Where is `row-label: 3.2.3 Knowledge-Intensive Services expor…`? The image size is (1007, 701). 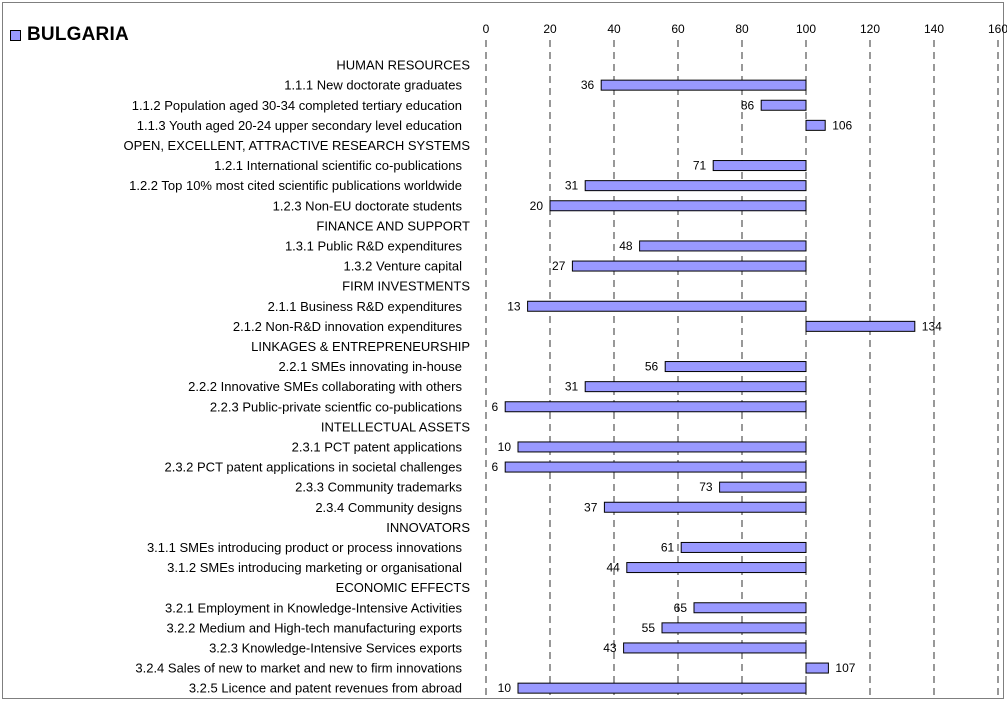 row-label: 3.2.3 Knowledge-Intensive Services expor… is located at coordinates (335, 647).